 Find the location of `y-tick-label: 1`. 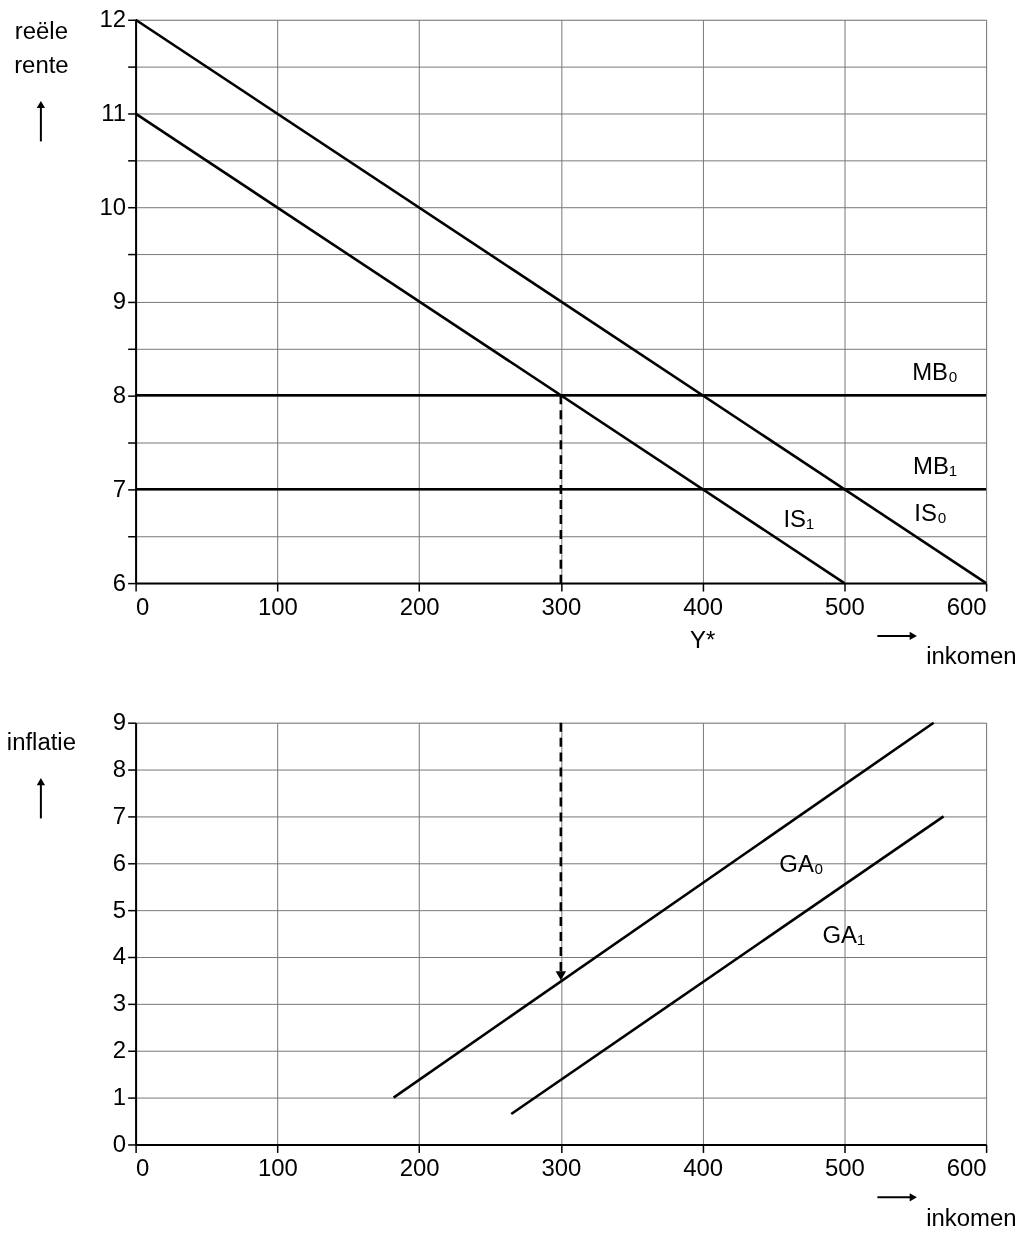

y-tick-label: 1 is located at coordinates (119, 1097).